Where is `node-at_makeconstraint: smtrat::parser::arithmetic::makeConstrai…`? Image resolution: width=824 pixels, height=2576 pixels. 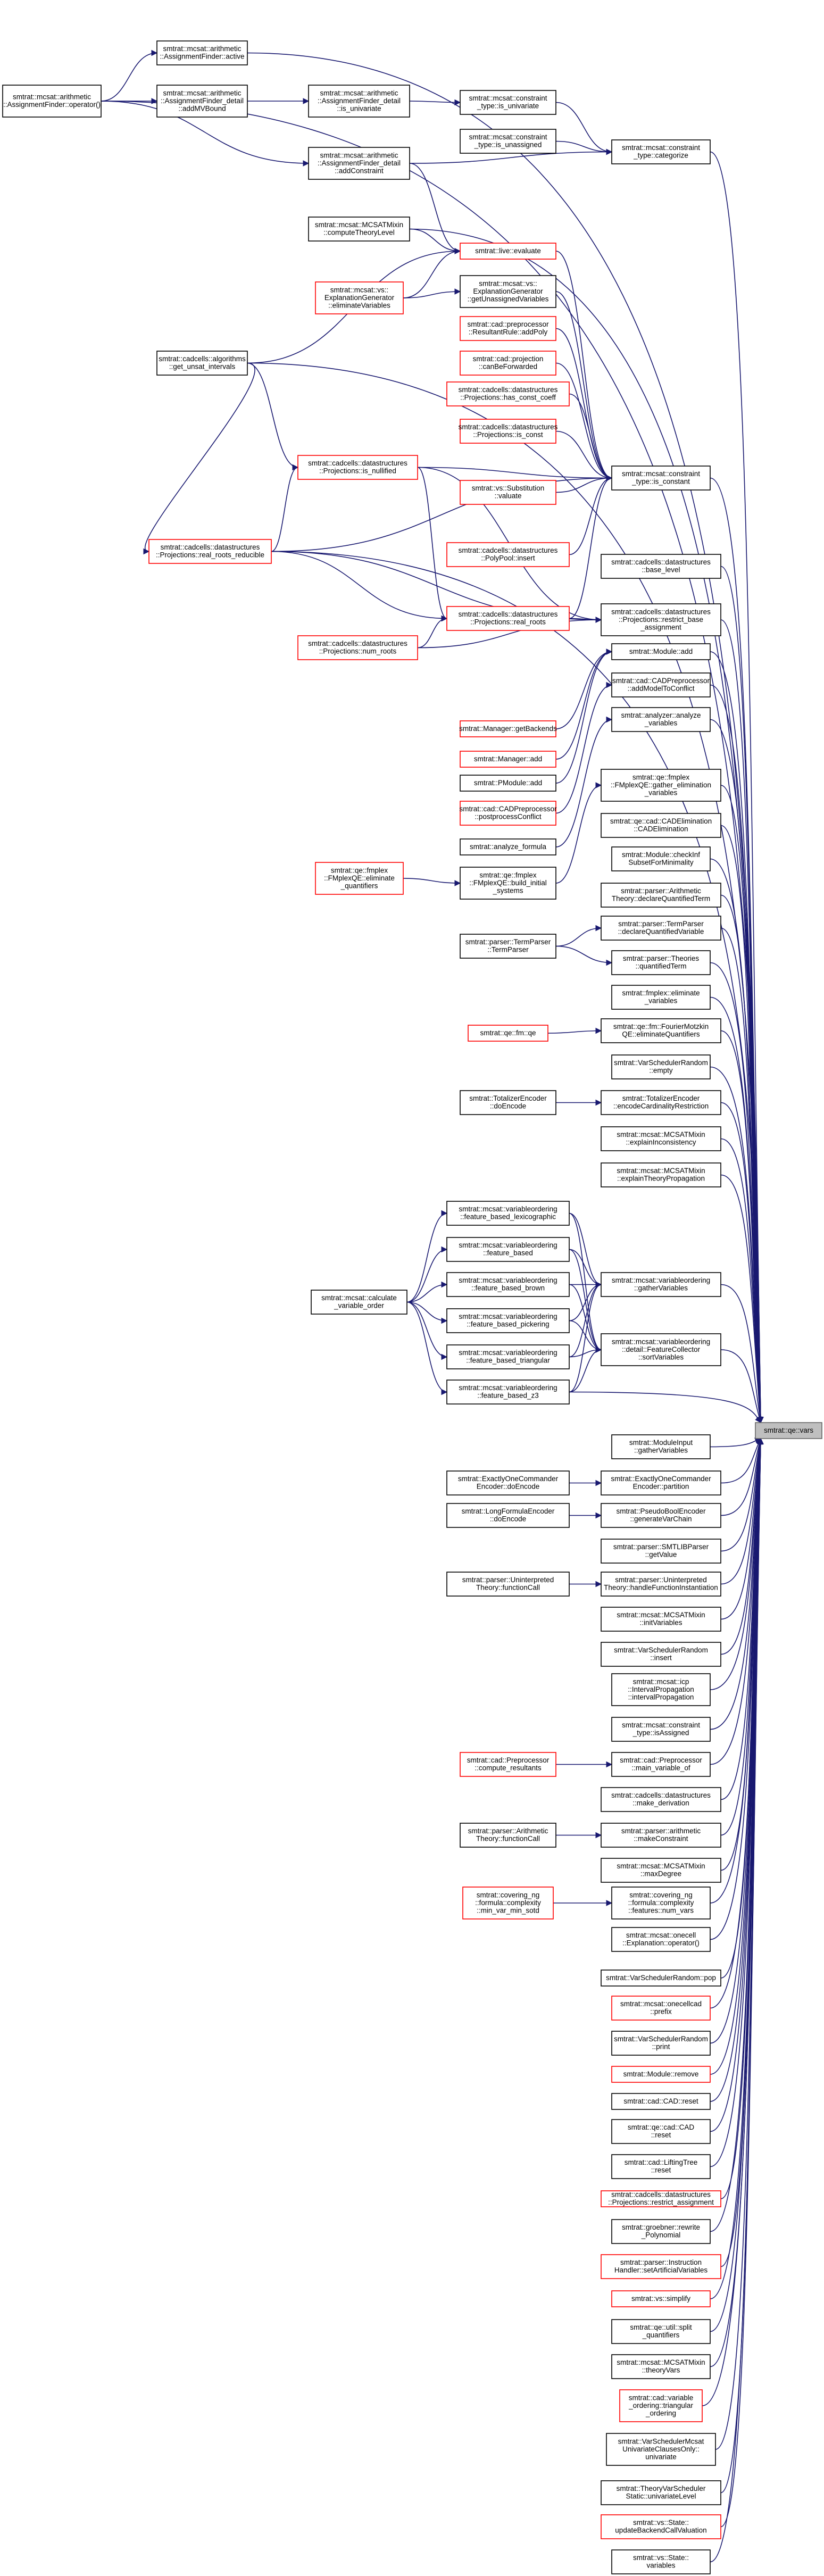
node-at_makeconstraint: smtrat::parser::arithmetic::makeConstrai… is located at coordinates (661, 1835).